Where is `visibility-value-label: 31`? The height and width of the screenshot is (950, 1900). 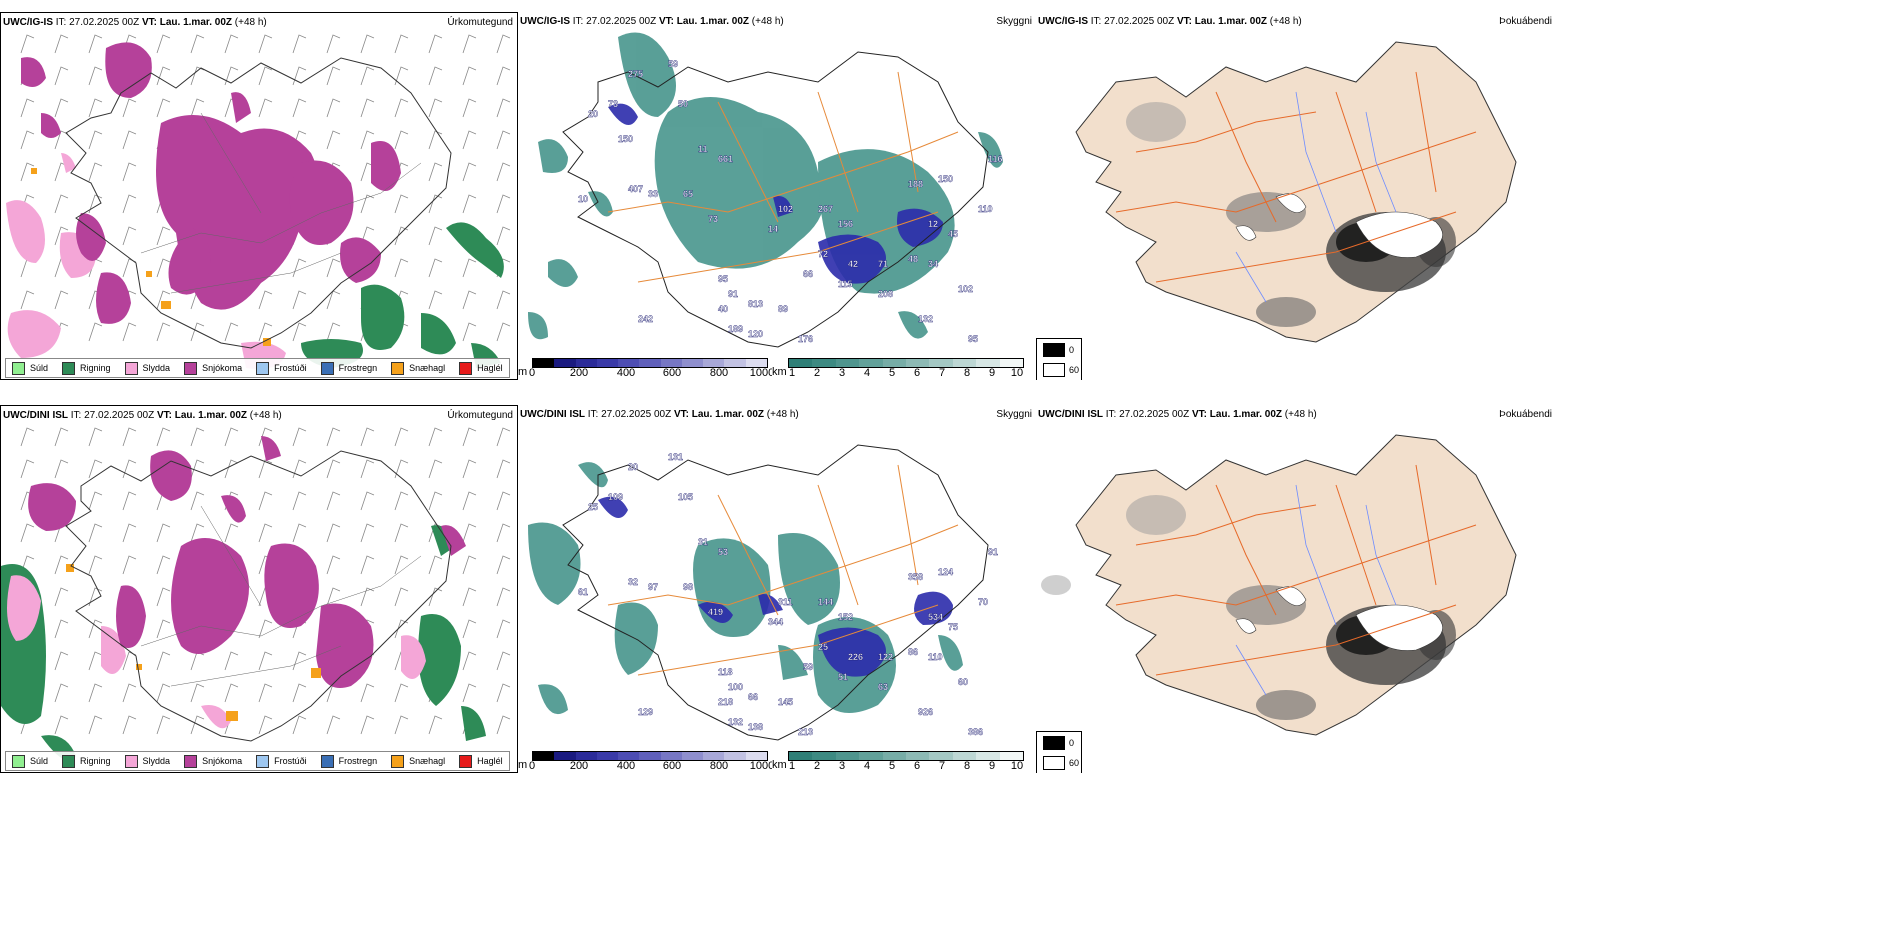 visibility-value-label: 31 is located at coordinates (703, 542).